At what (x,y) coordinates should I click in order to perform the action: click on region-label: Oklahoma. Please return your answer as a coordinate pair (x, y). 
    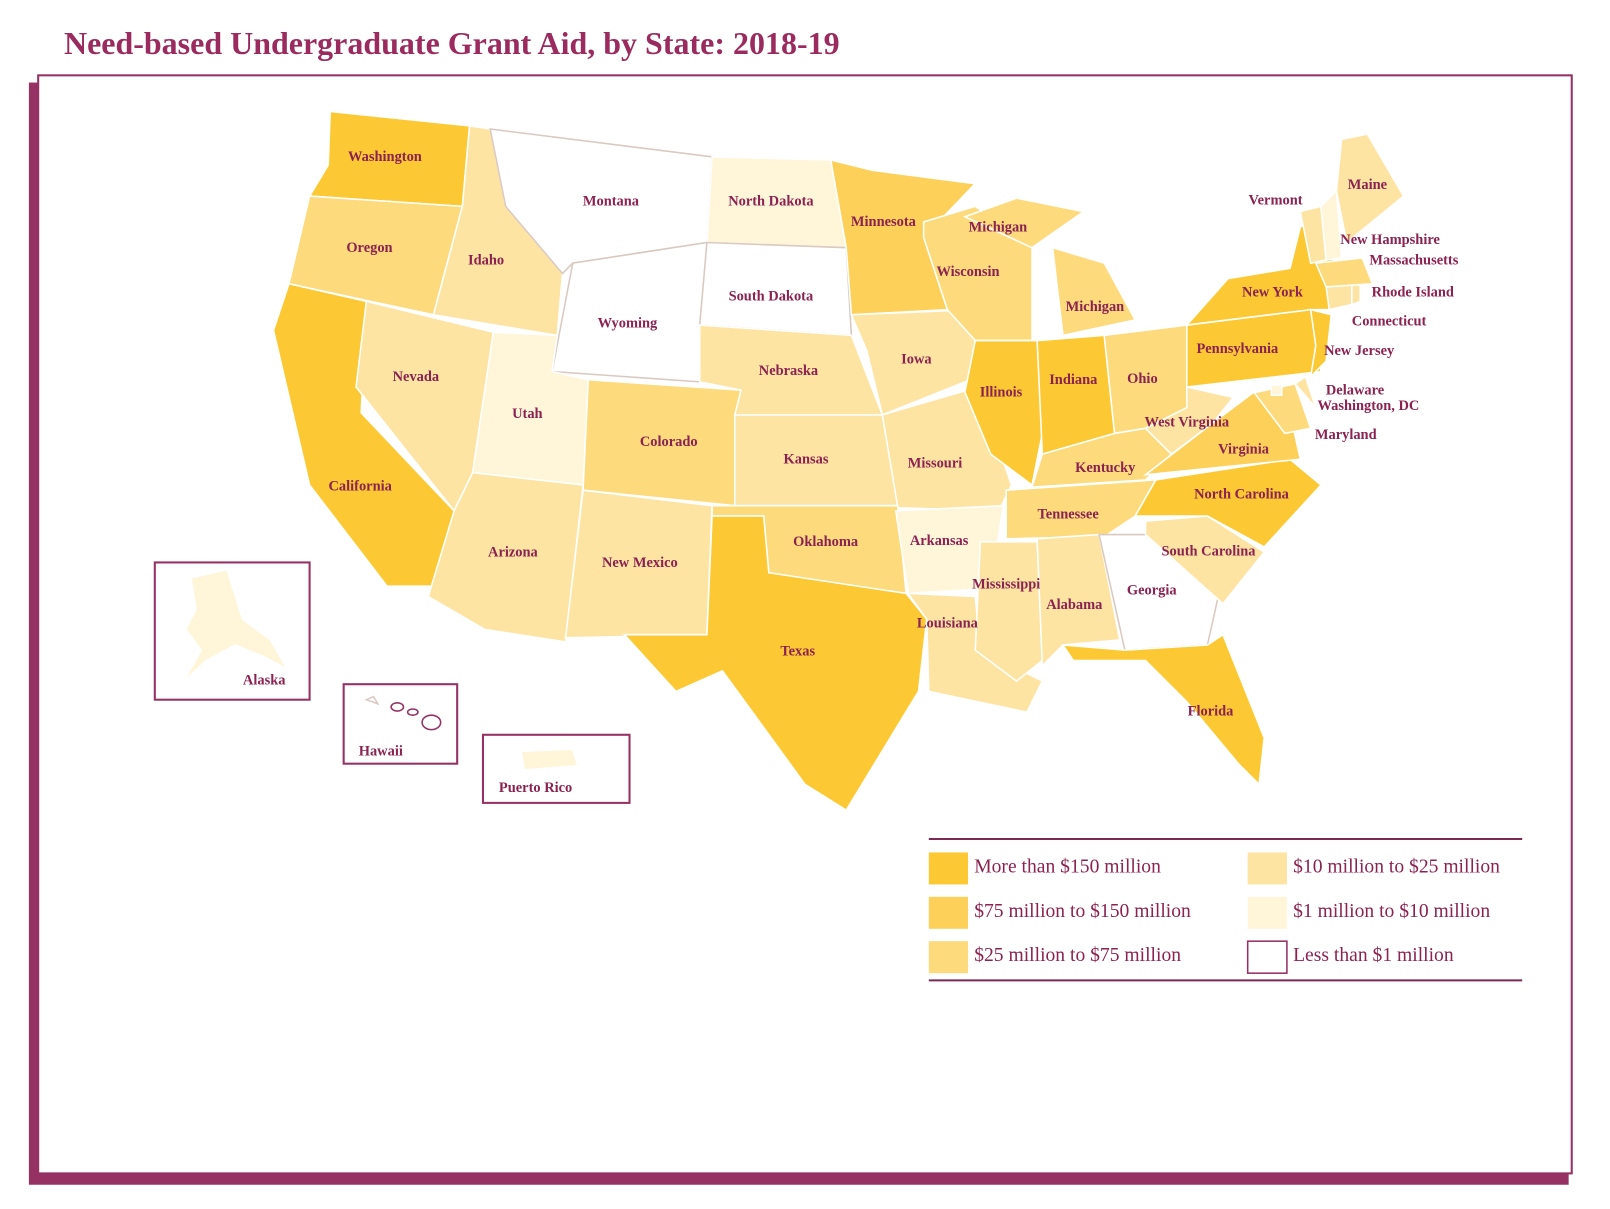
    Looking at the image, I should click on (825, 542).